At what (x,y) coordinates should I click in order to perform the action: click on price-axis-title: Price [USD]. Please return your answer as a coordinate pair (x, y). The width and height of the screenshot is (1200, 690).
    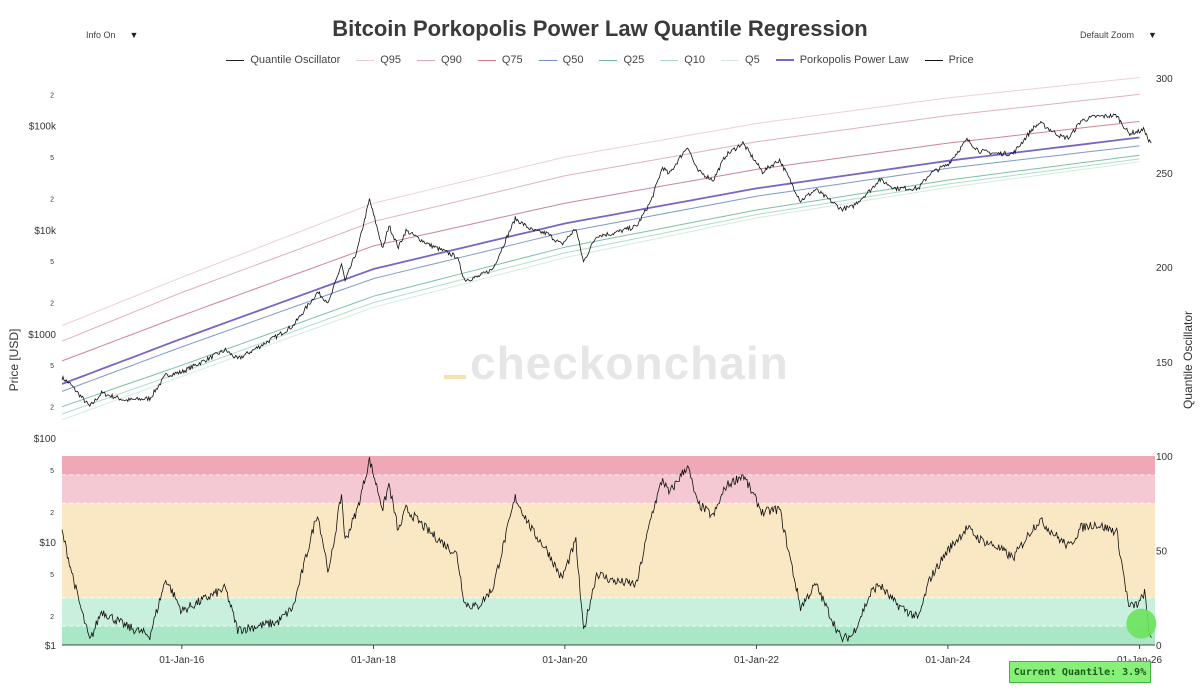
    Looking at the image, I should click on (14, 360).